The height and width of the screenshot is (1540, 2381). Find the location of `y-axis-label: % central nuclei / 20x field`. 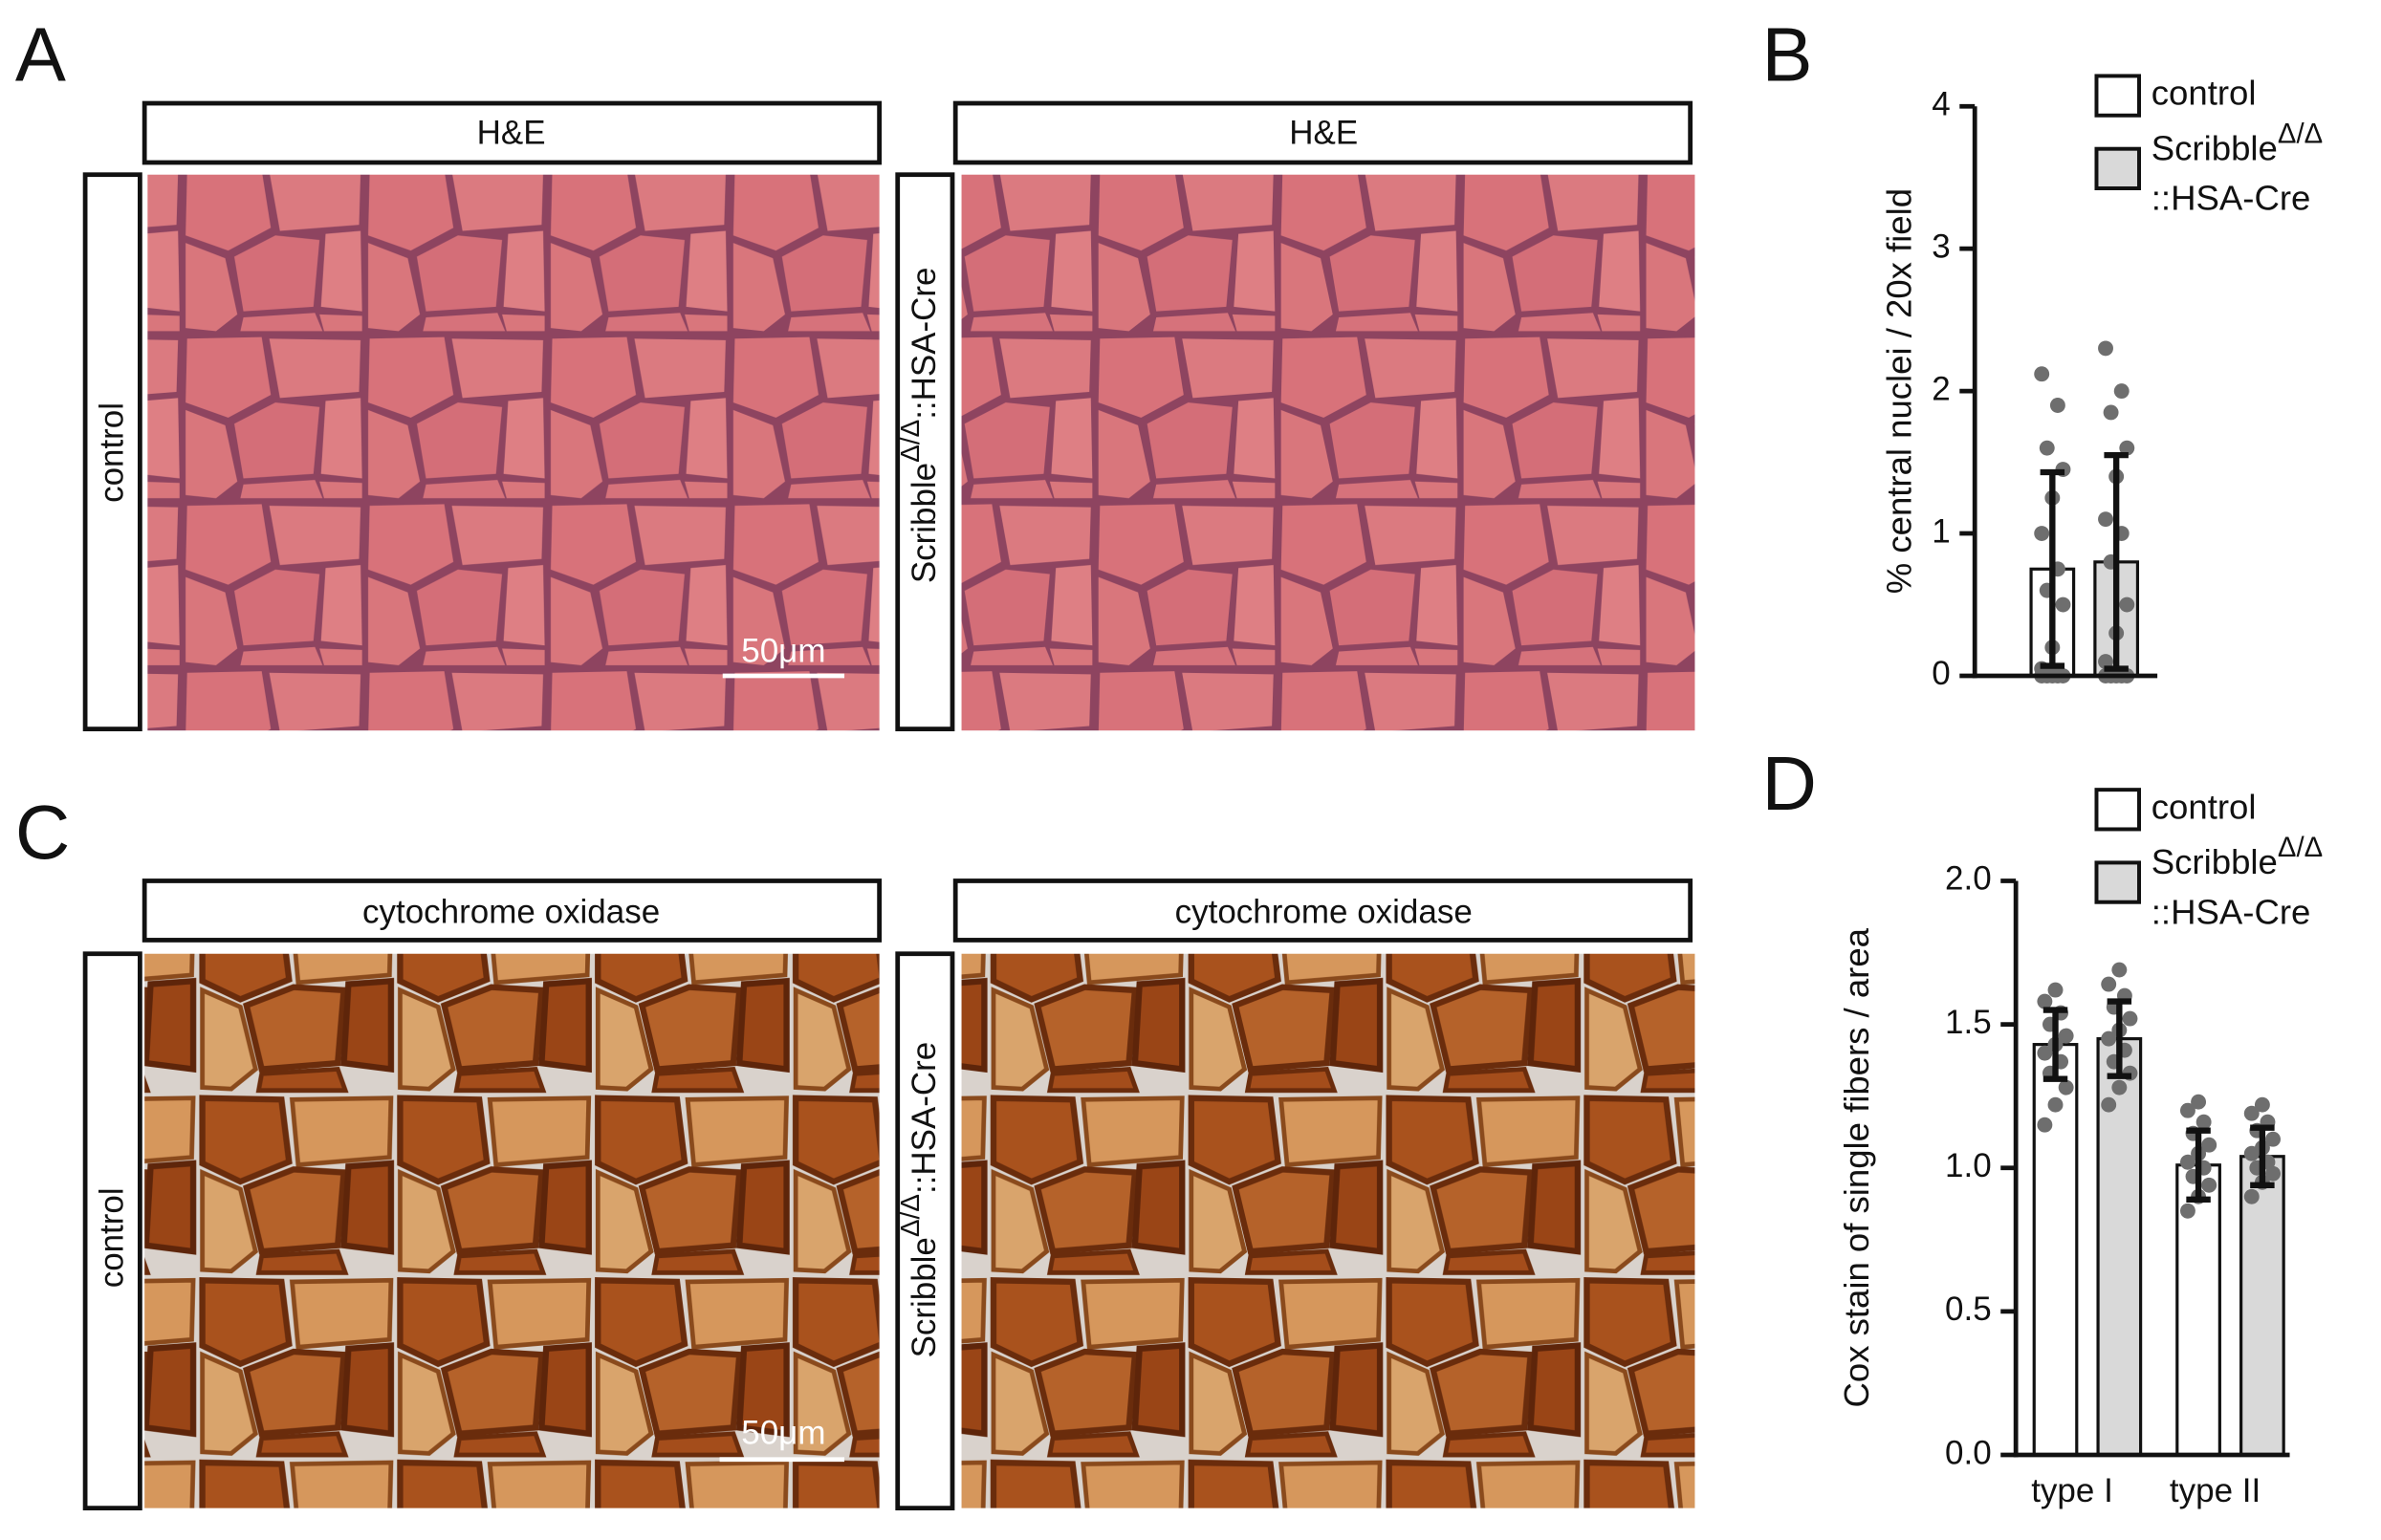

y-axis-label: % central nuclei / 20x field is located at coordinates (1899, 391).